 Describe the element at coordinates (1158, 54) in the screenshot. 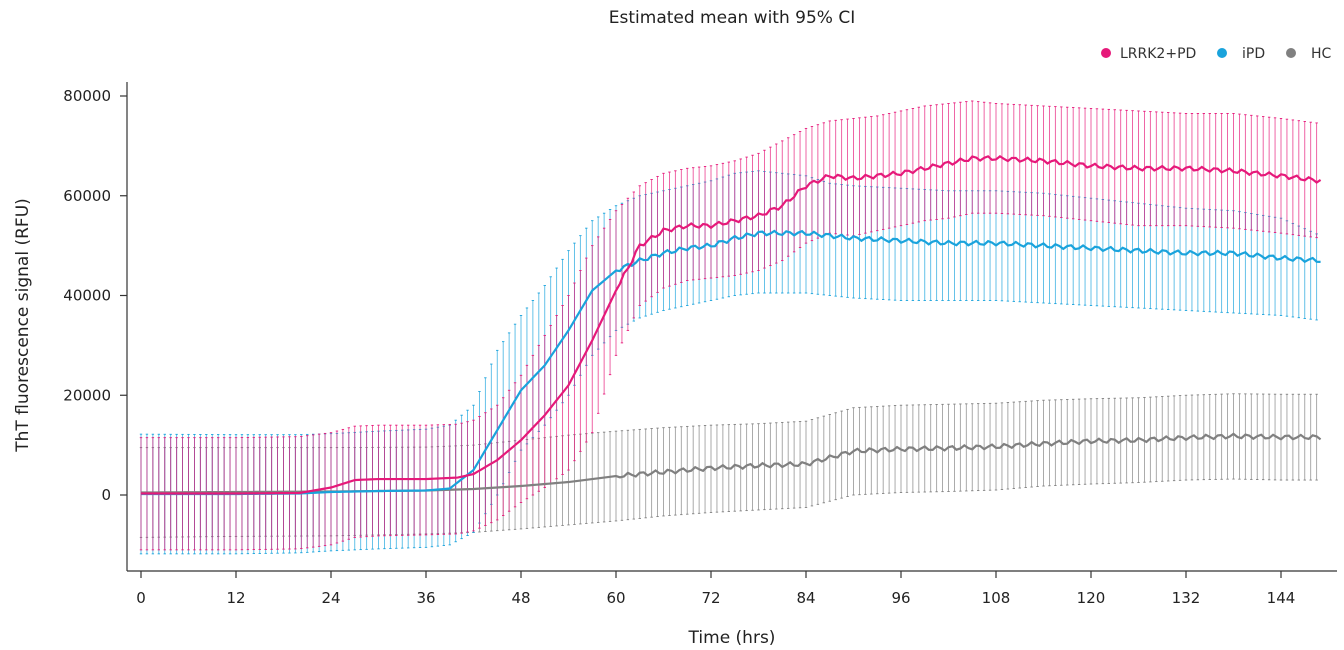

I see `legend-label: LRRK2+PD` at that location.